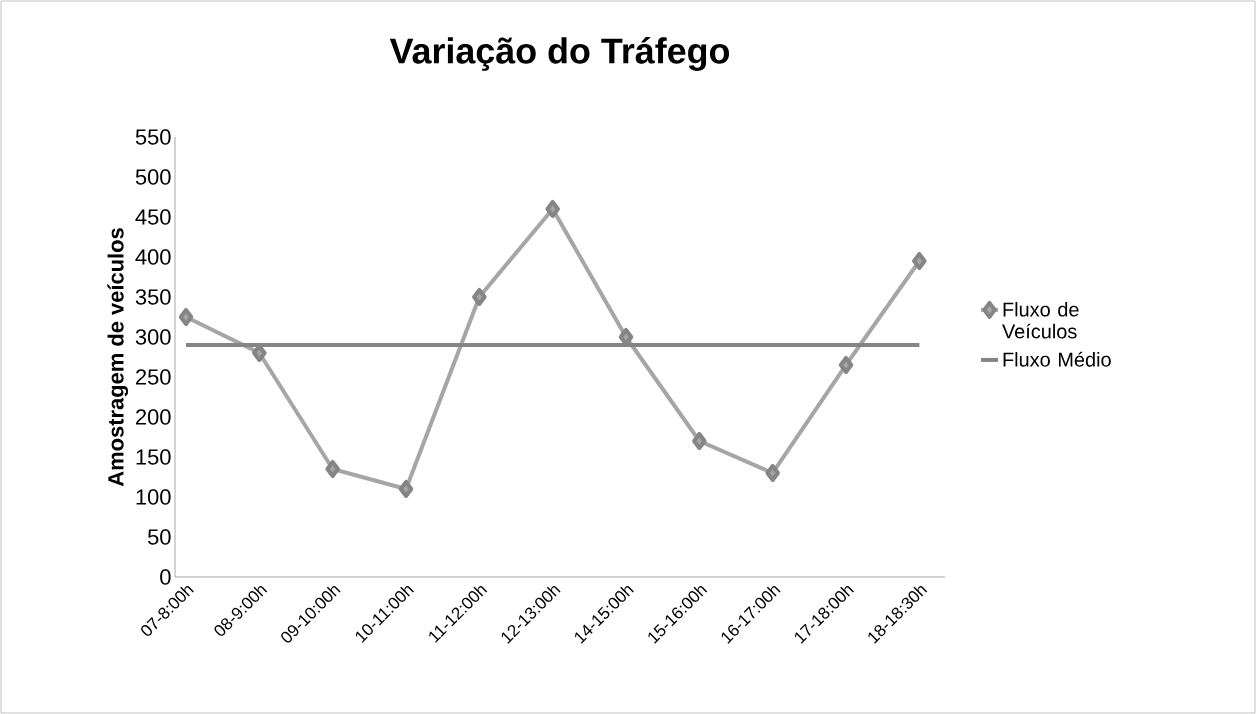 This screenshot has width=1256, height=714. What do you see at coordinates (153, 457) in the screenshot?
I see `y-tick-label: 150` at bounding box center [153, 457].